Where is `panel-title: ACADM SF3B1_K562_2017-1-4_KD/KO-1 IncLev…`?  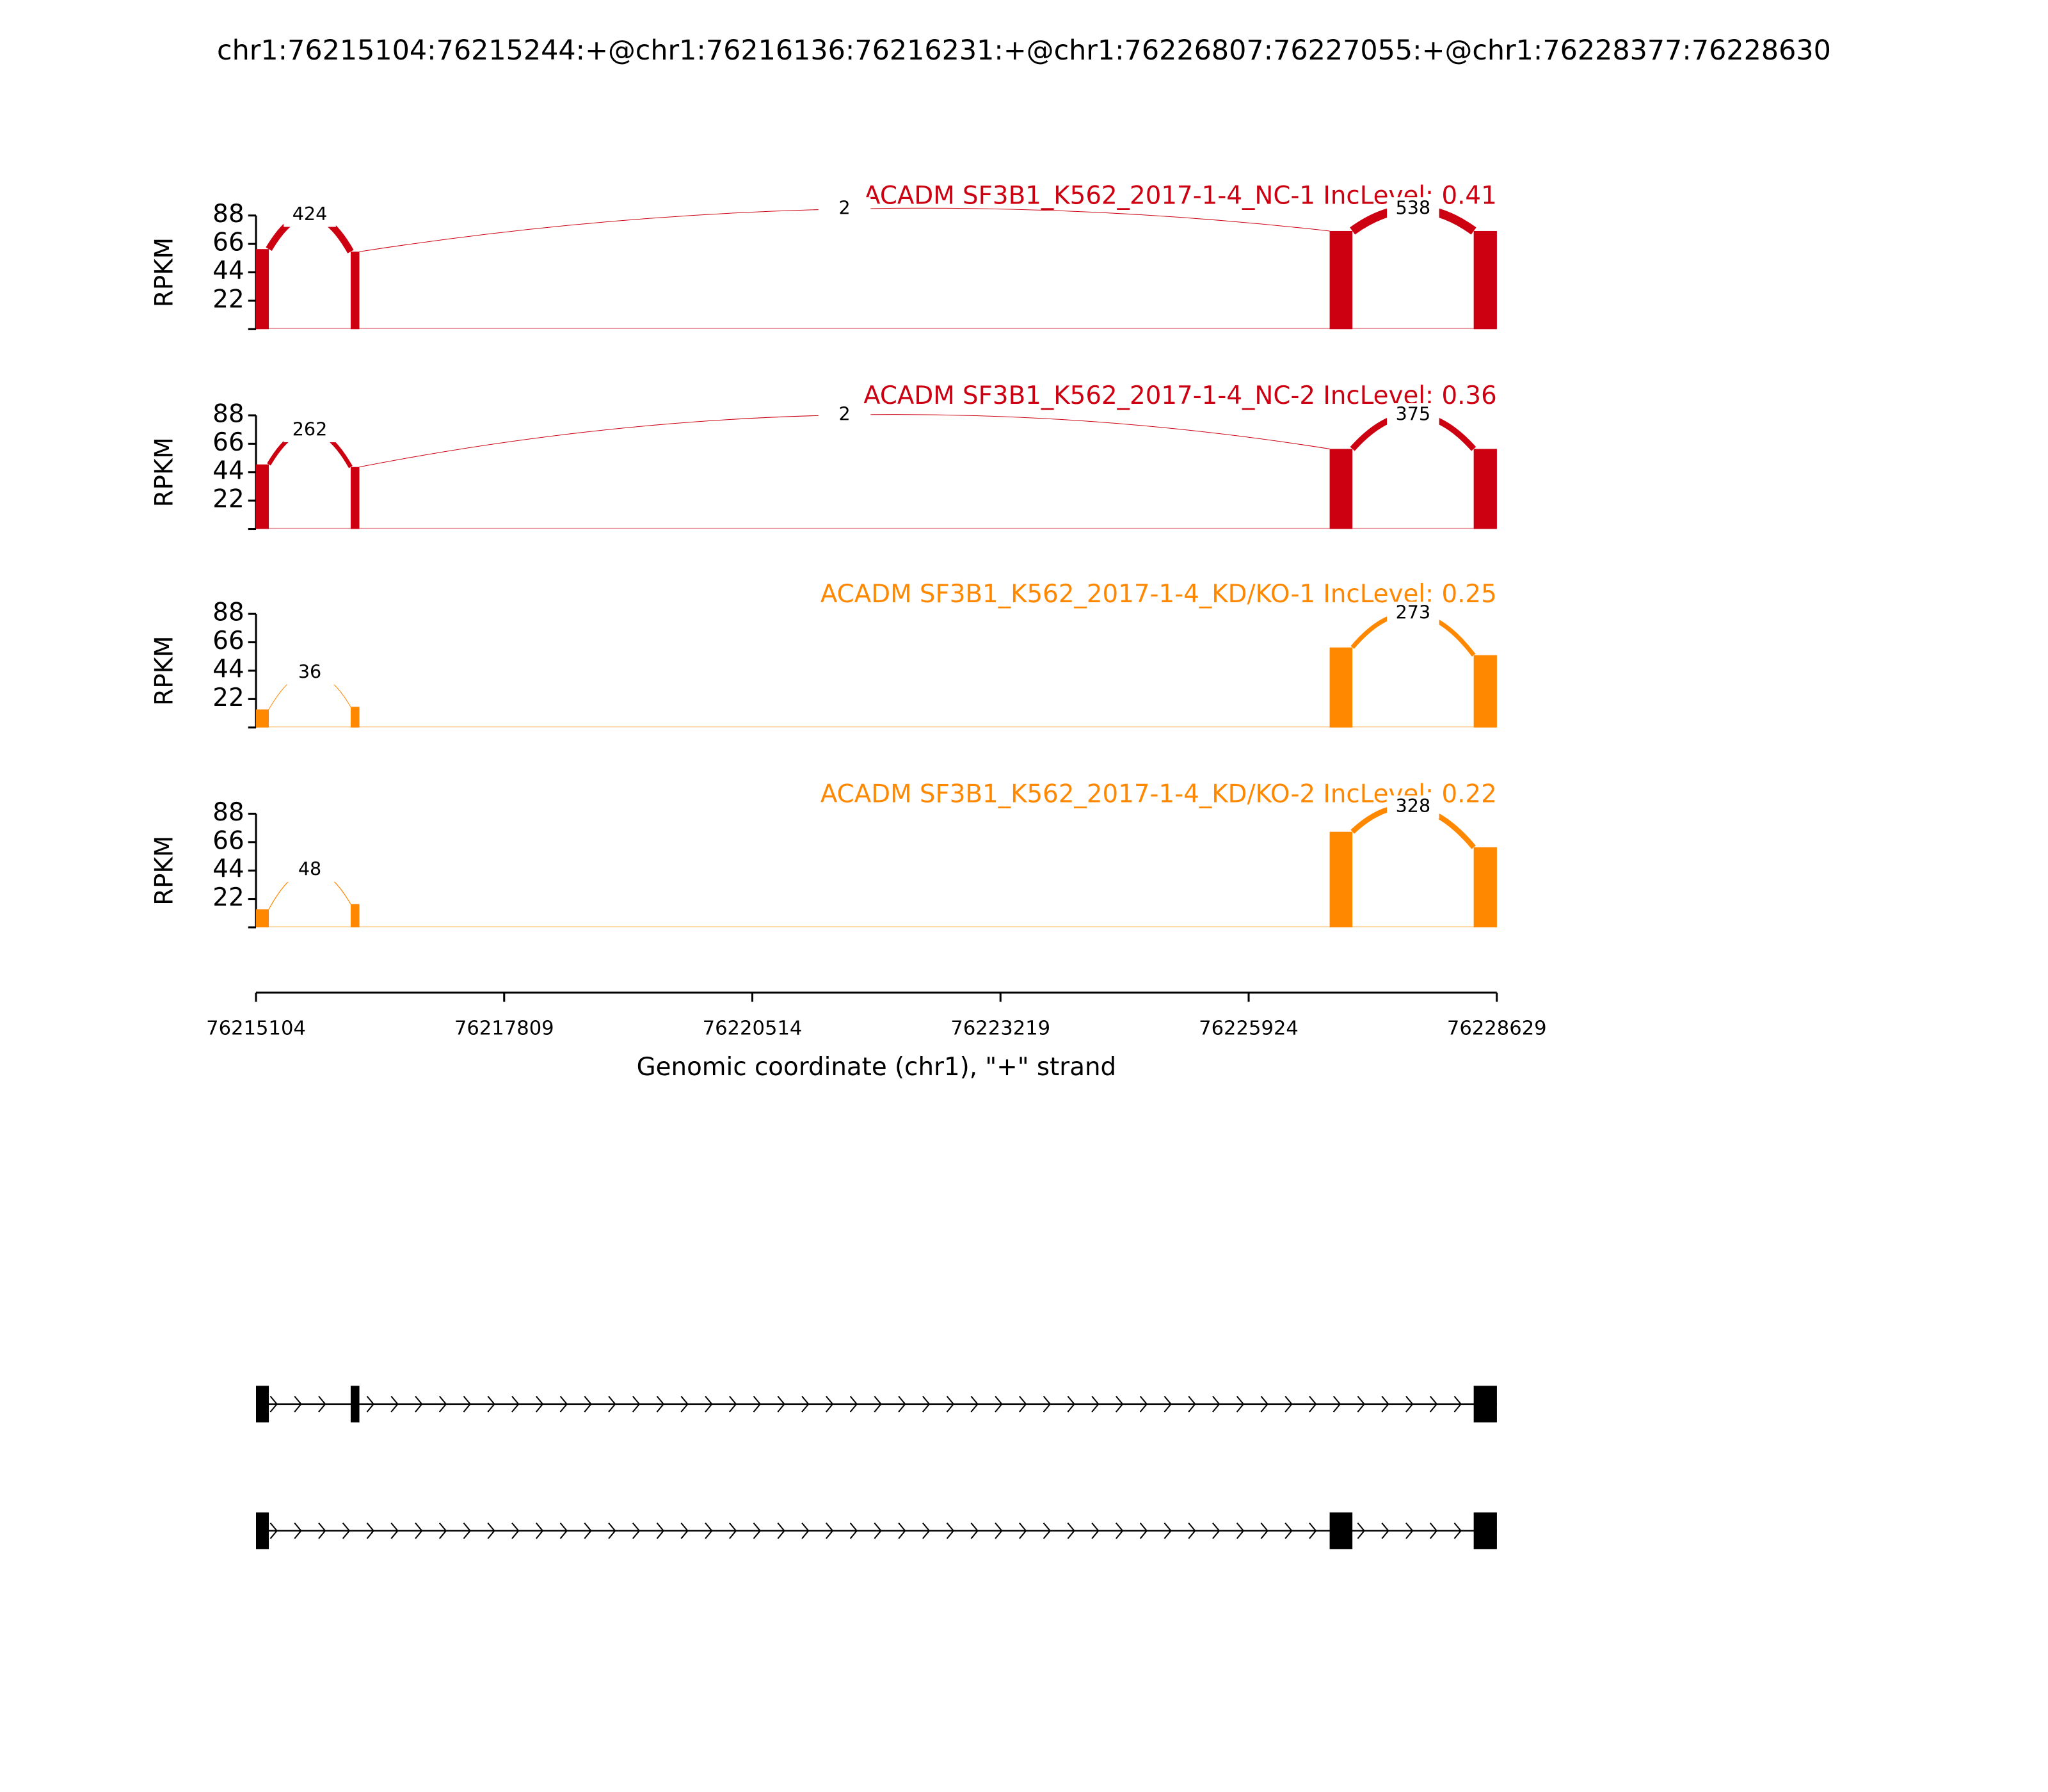 panel-title: ACADM SF3B1_K562_2017-1-4_KD/KO-1 IncLev… is located at coordinates (1158, 594).